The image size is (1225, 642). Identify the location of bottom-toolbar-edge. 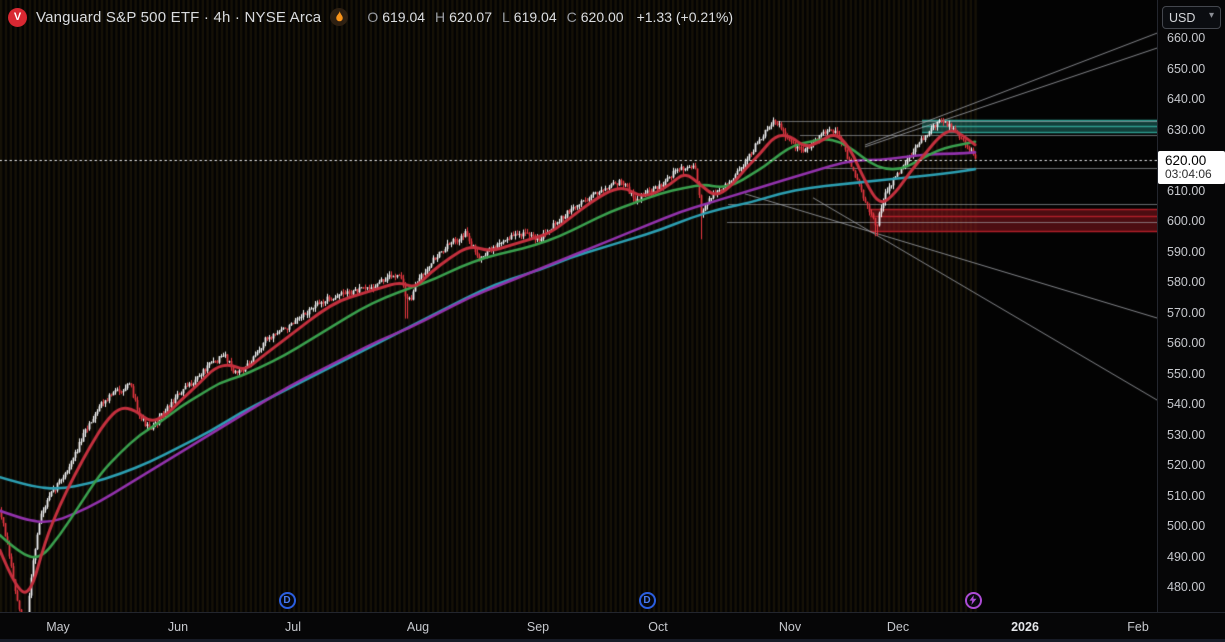
(612, 640).